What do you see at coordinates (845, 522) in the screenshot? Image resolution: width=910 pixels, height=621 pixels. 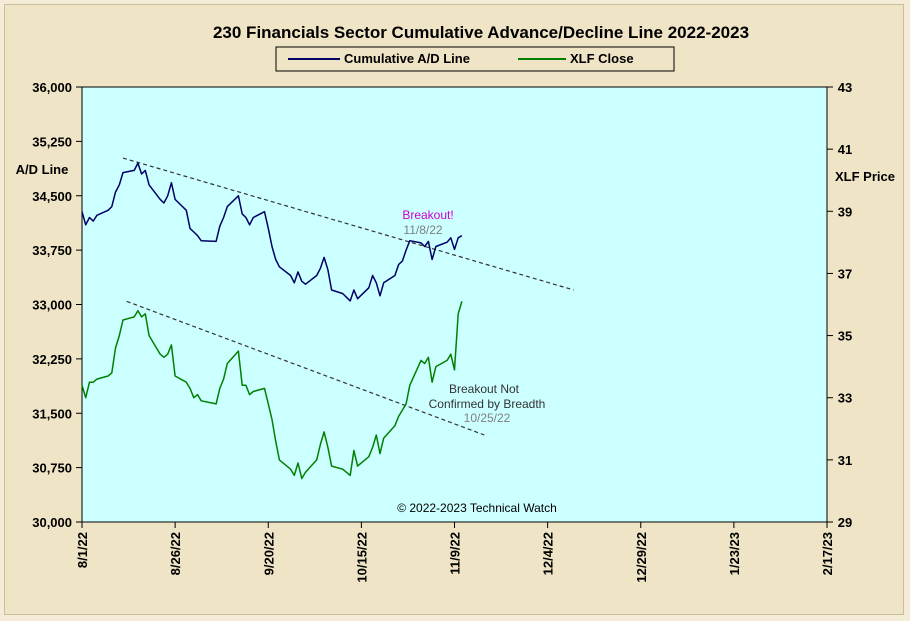 I see `right-tick-label: 29` at bounding box center [845, 522].